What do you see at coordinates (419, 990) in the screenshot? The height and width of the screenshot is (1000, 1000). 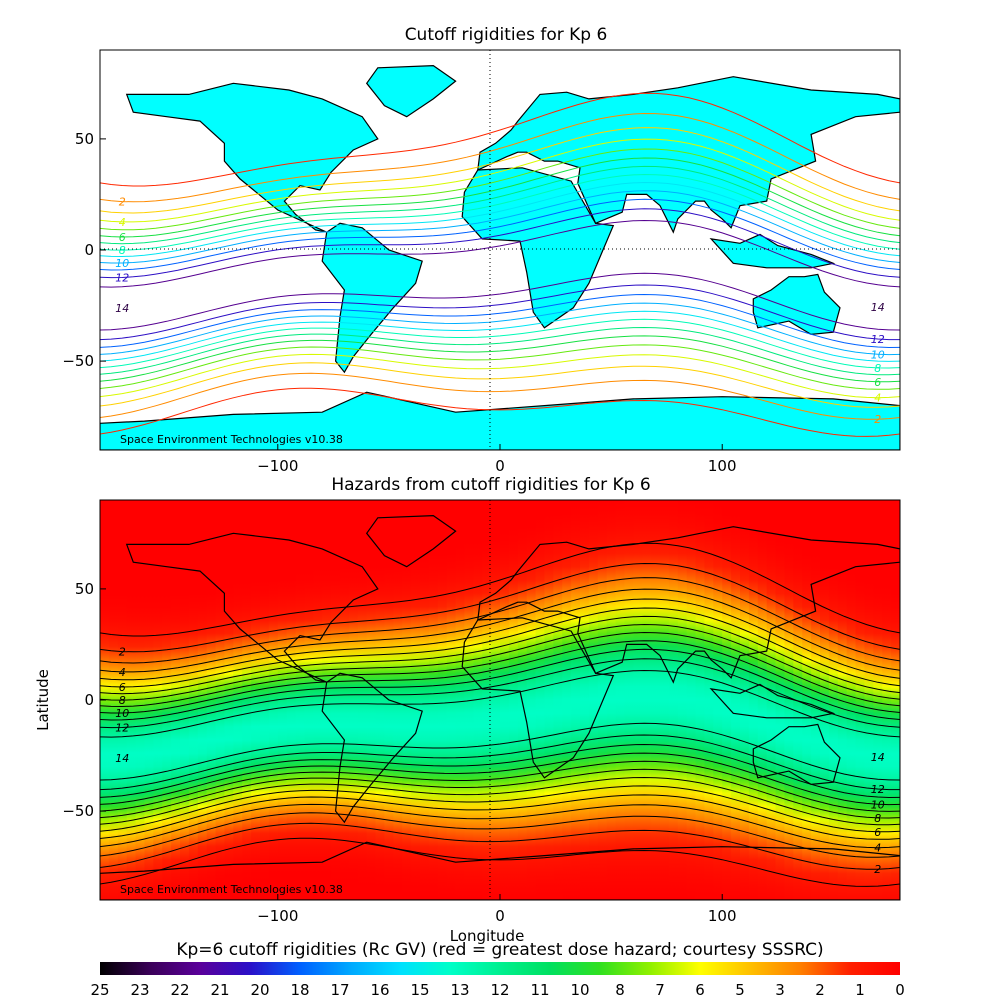 I see `colorbar-label: 15` at bounding box center [419, 990].